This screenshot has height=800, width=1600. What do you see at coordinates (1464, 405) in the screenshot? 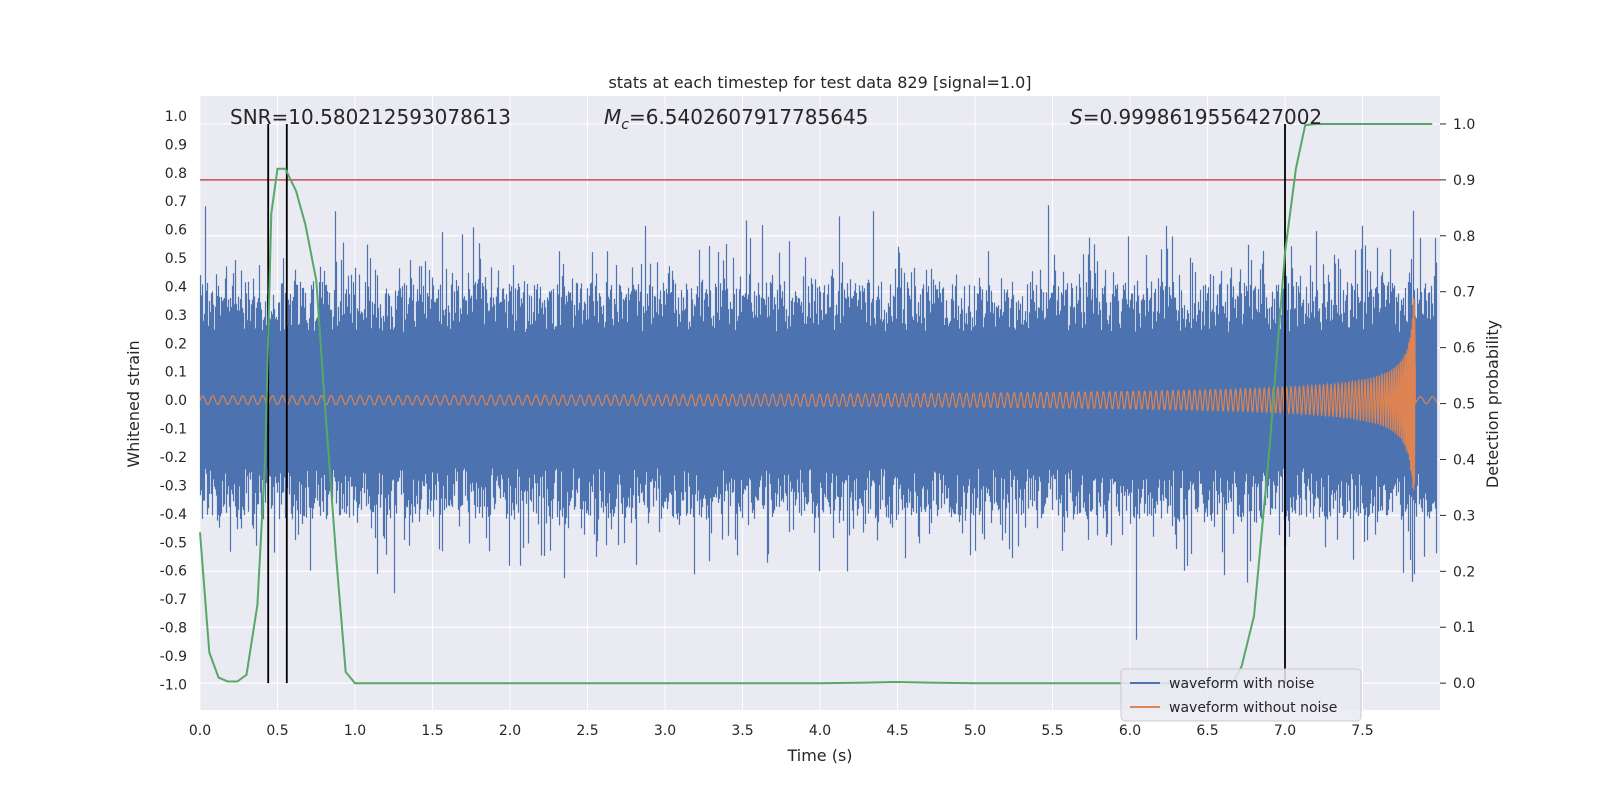
I see `y2-tick-label: 0.5` at bounding box center [1464, 405].